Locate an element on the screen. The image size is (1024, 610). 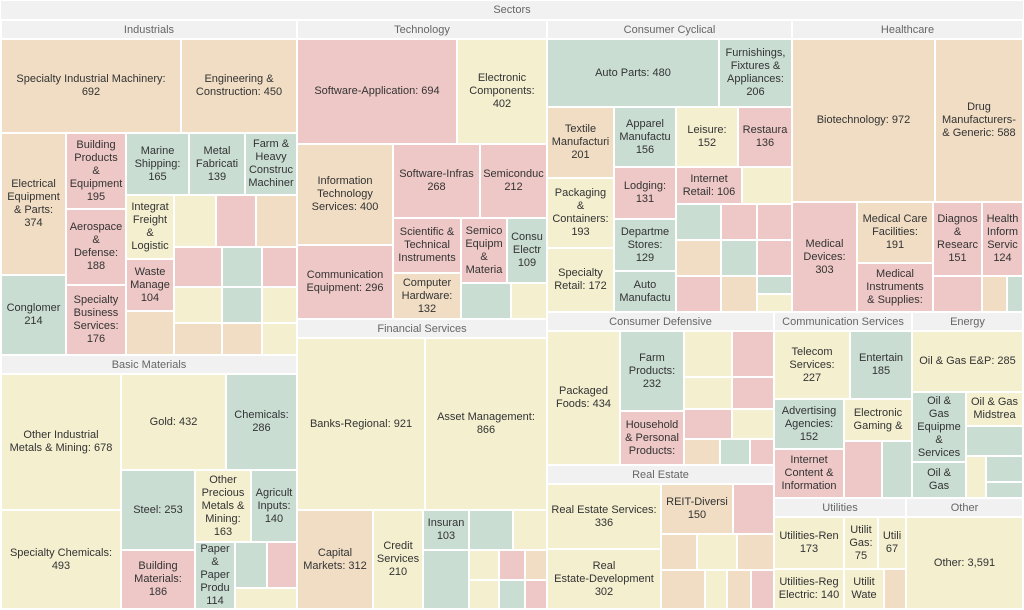
sector-header-real-estate: Real Estate is located at coordinates (660, 474).